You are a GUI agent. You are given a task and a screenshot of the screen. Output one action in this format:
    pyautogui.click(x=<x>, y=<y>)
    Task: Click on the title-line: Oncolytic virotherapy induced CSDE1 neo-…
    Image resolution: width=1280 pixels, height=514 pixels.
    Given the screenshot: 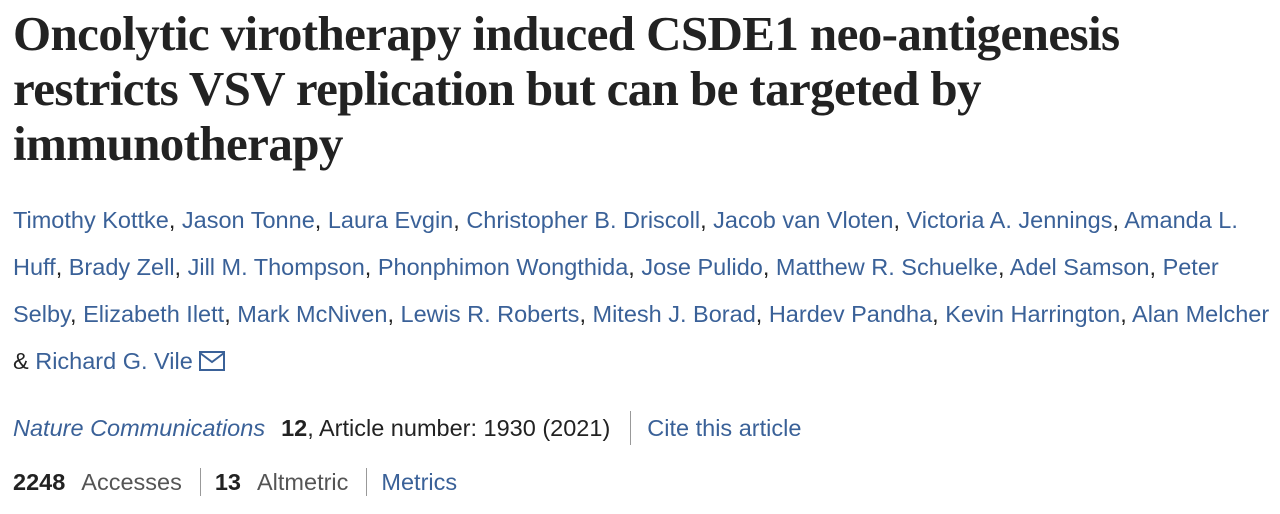 What is the action you would take?
    pyautogui.click(x=566, y=33)
    